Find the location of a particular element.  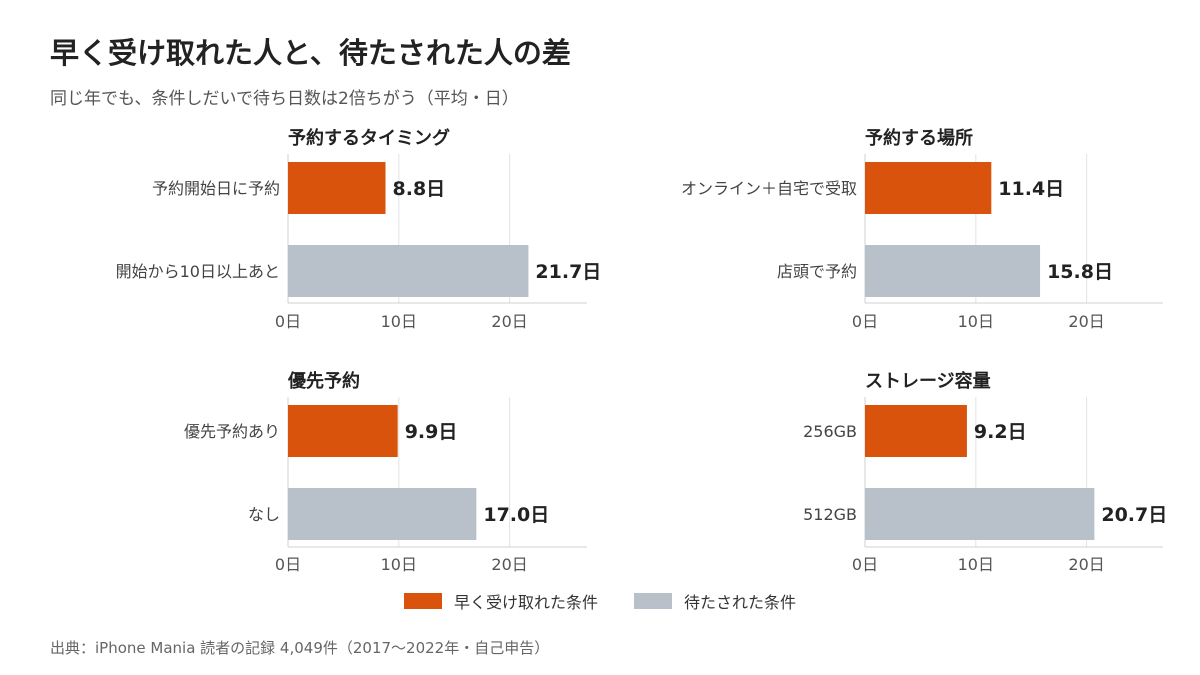

data-label: 8.8日 is located at coordinates (419, 189).